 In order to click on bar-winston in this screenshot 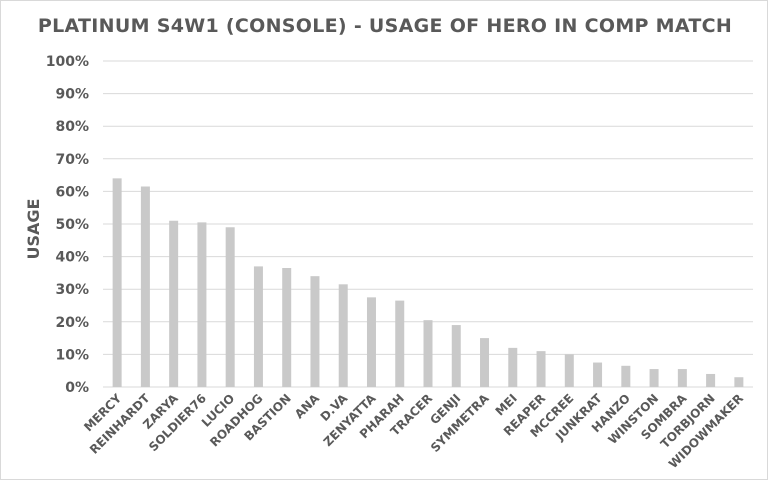, I will do `click(654, 378)`.